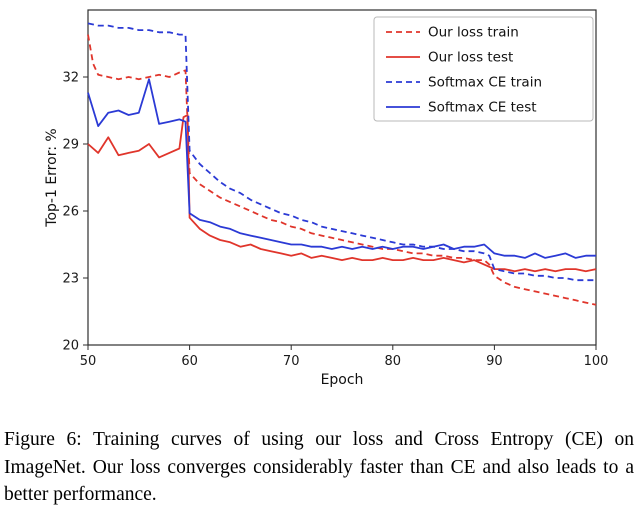  I want to click on legend-label-our-loss-train: Our loss train, so click(473, 33).